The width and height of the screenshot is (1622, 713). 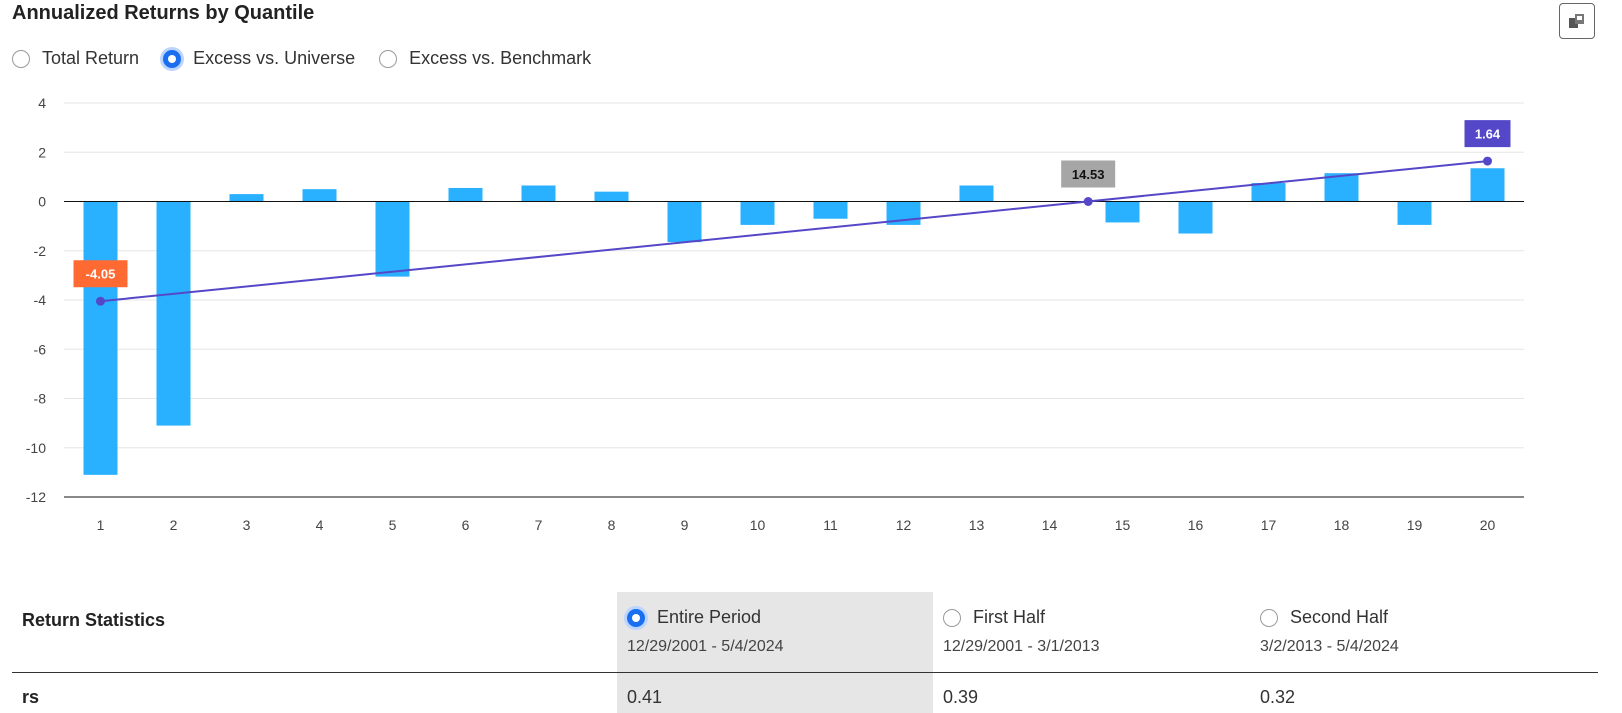 I want to click on y-tick-label: -2, so click(x=40, y=251).